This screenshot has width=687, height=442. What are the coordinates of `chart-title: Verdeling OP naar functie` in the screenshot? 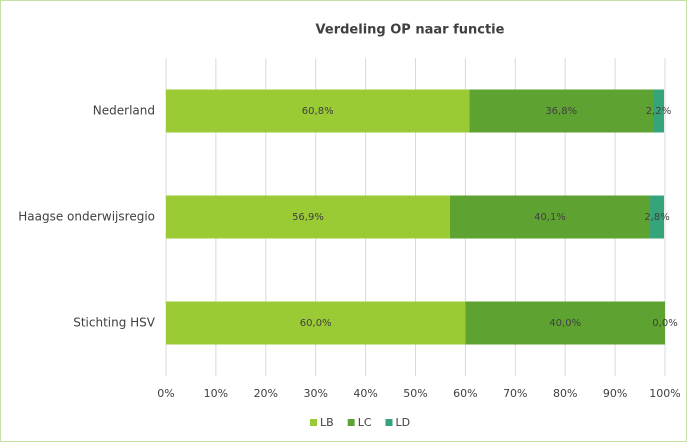 It's located at (410, 30).